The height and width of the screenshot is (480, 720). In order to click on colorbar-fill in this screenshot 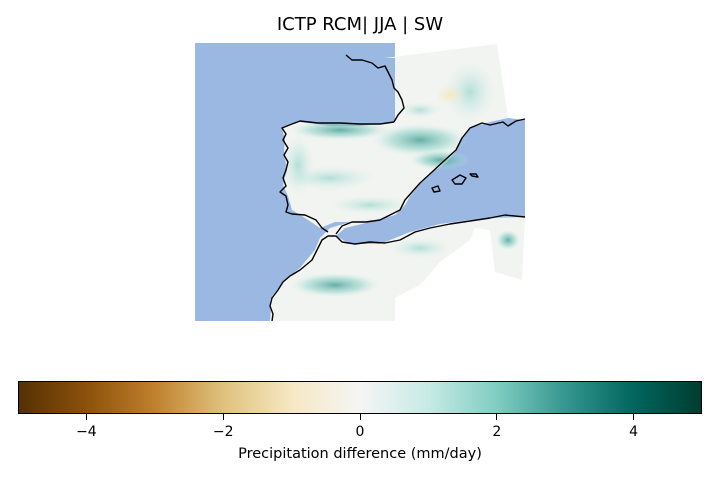, I will do `click(360, 397)`.